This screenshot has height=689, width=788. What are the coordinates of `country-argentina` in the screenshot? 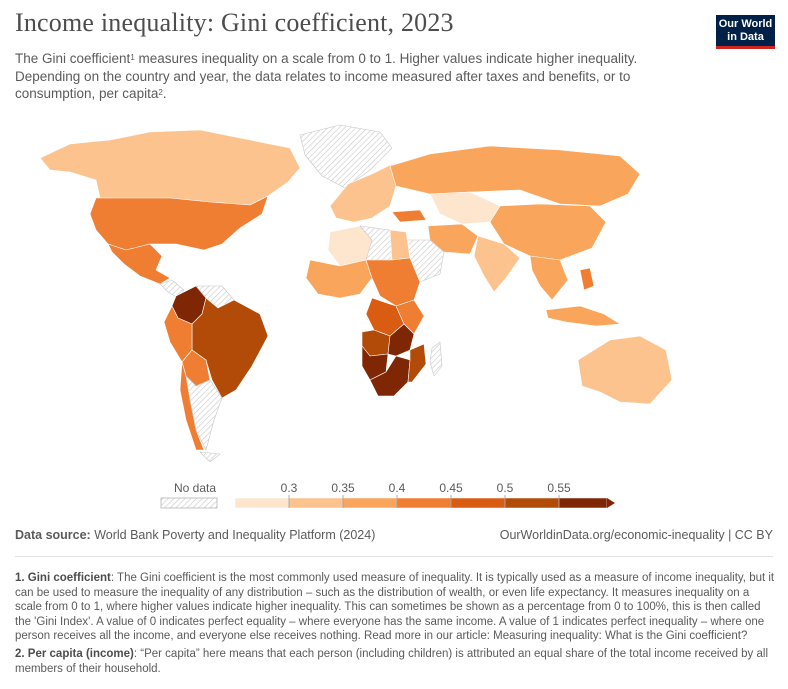 It's located at (204, 413).